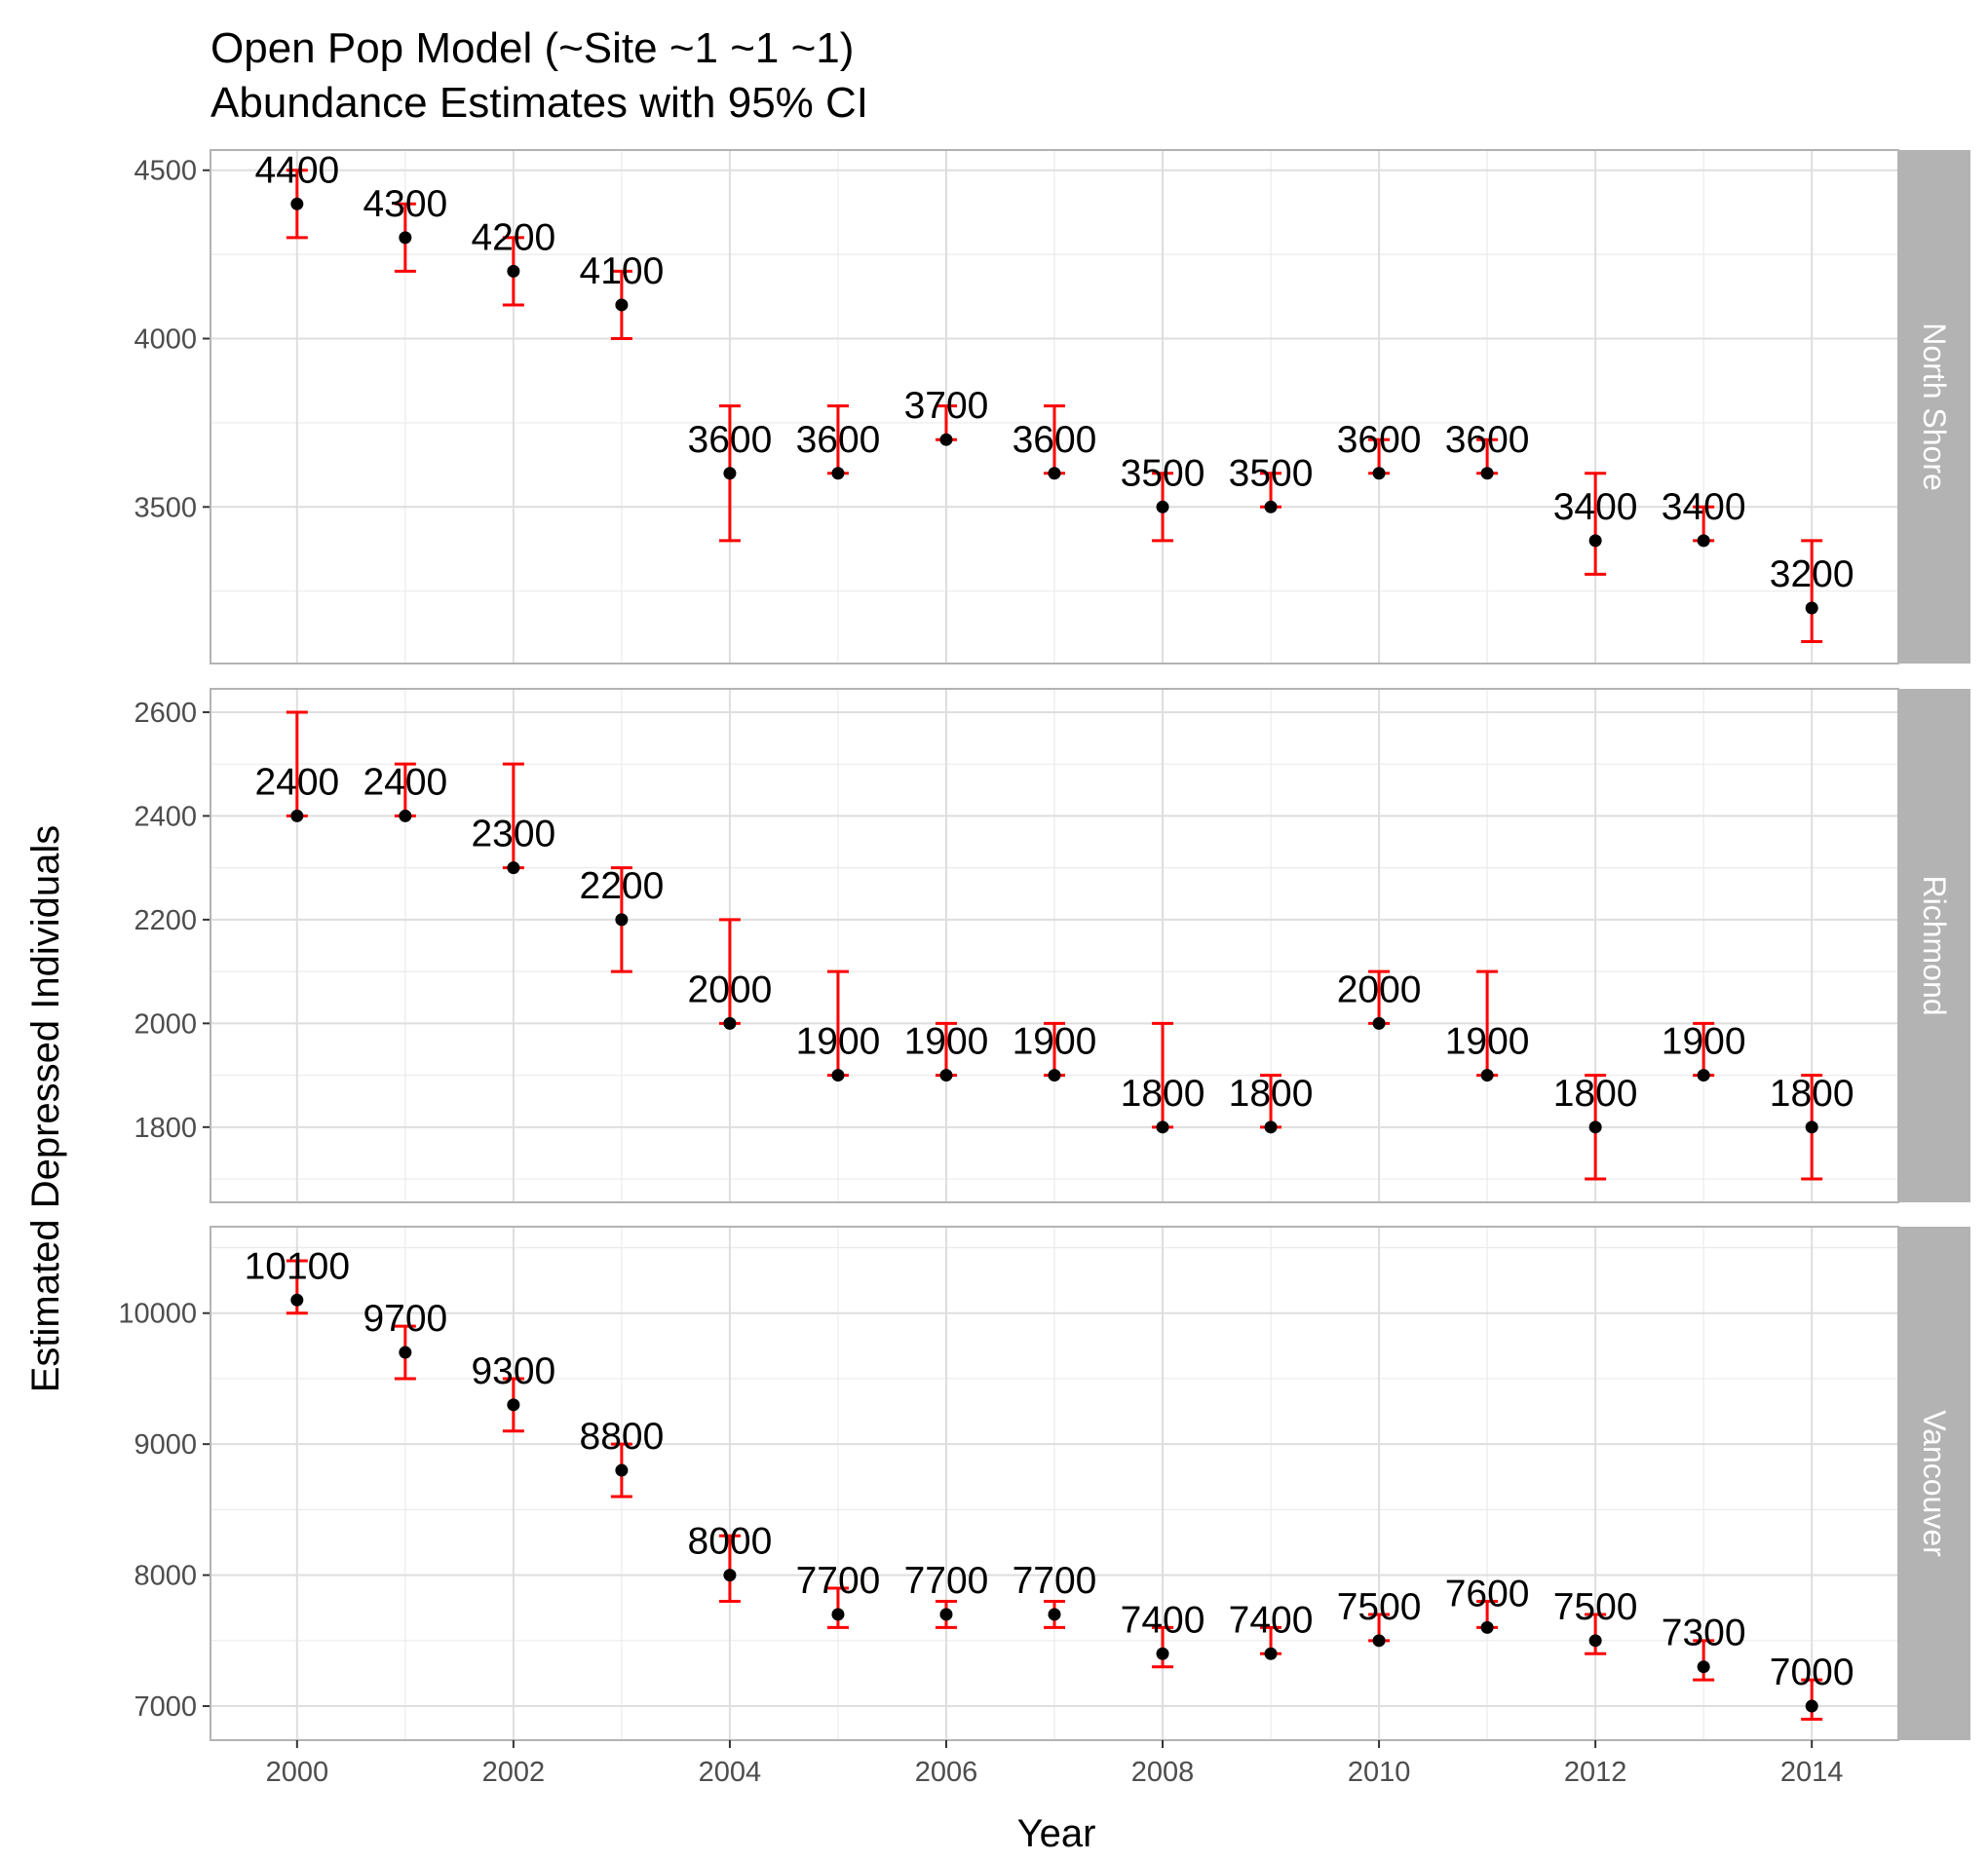 This screenshot has height=1860, width=1988. What do you see at coordinates (623, 1437) in the screenshot?
I see `data-label: 8800` at bounding box center [623, 1437].